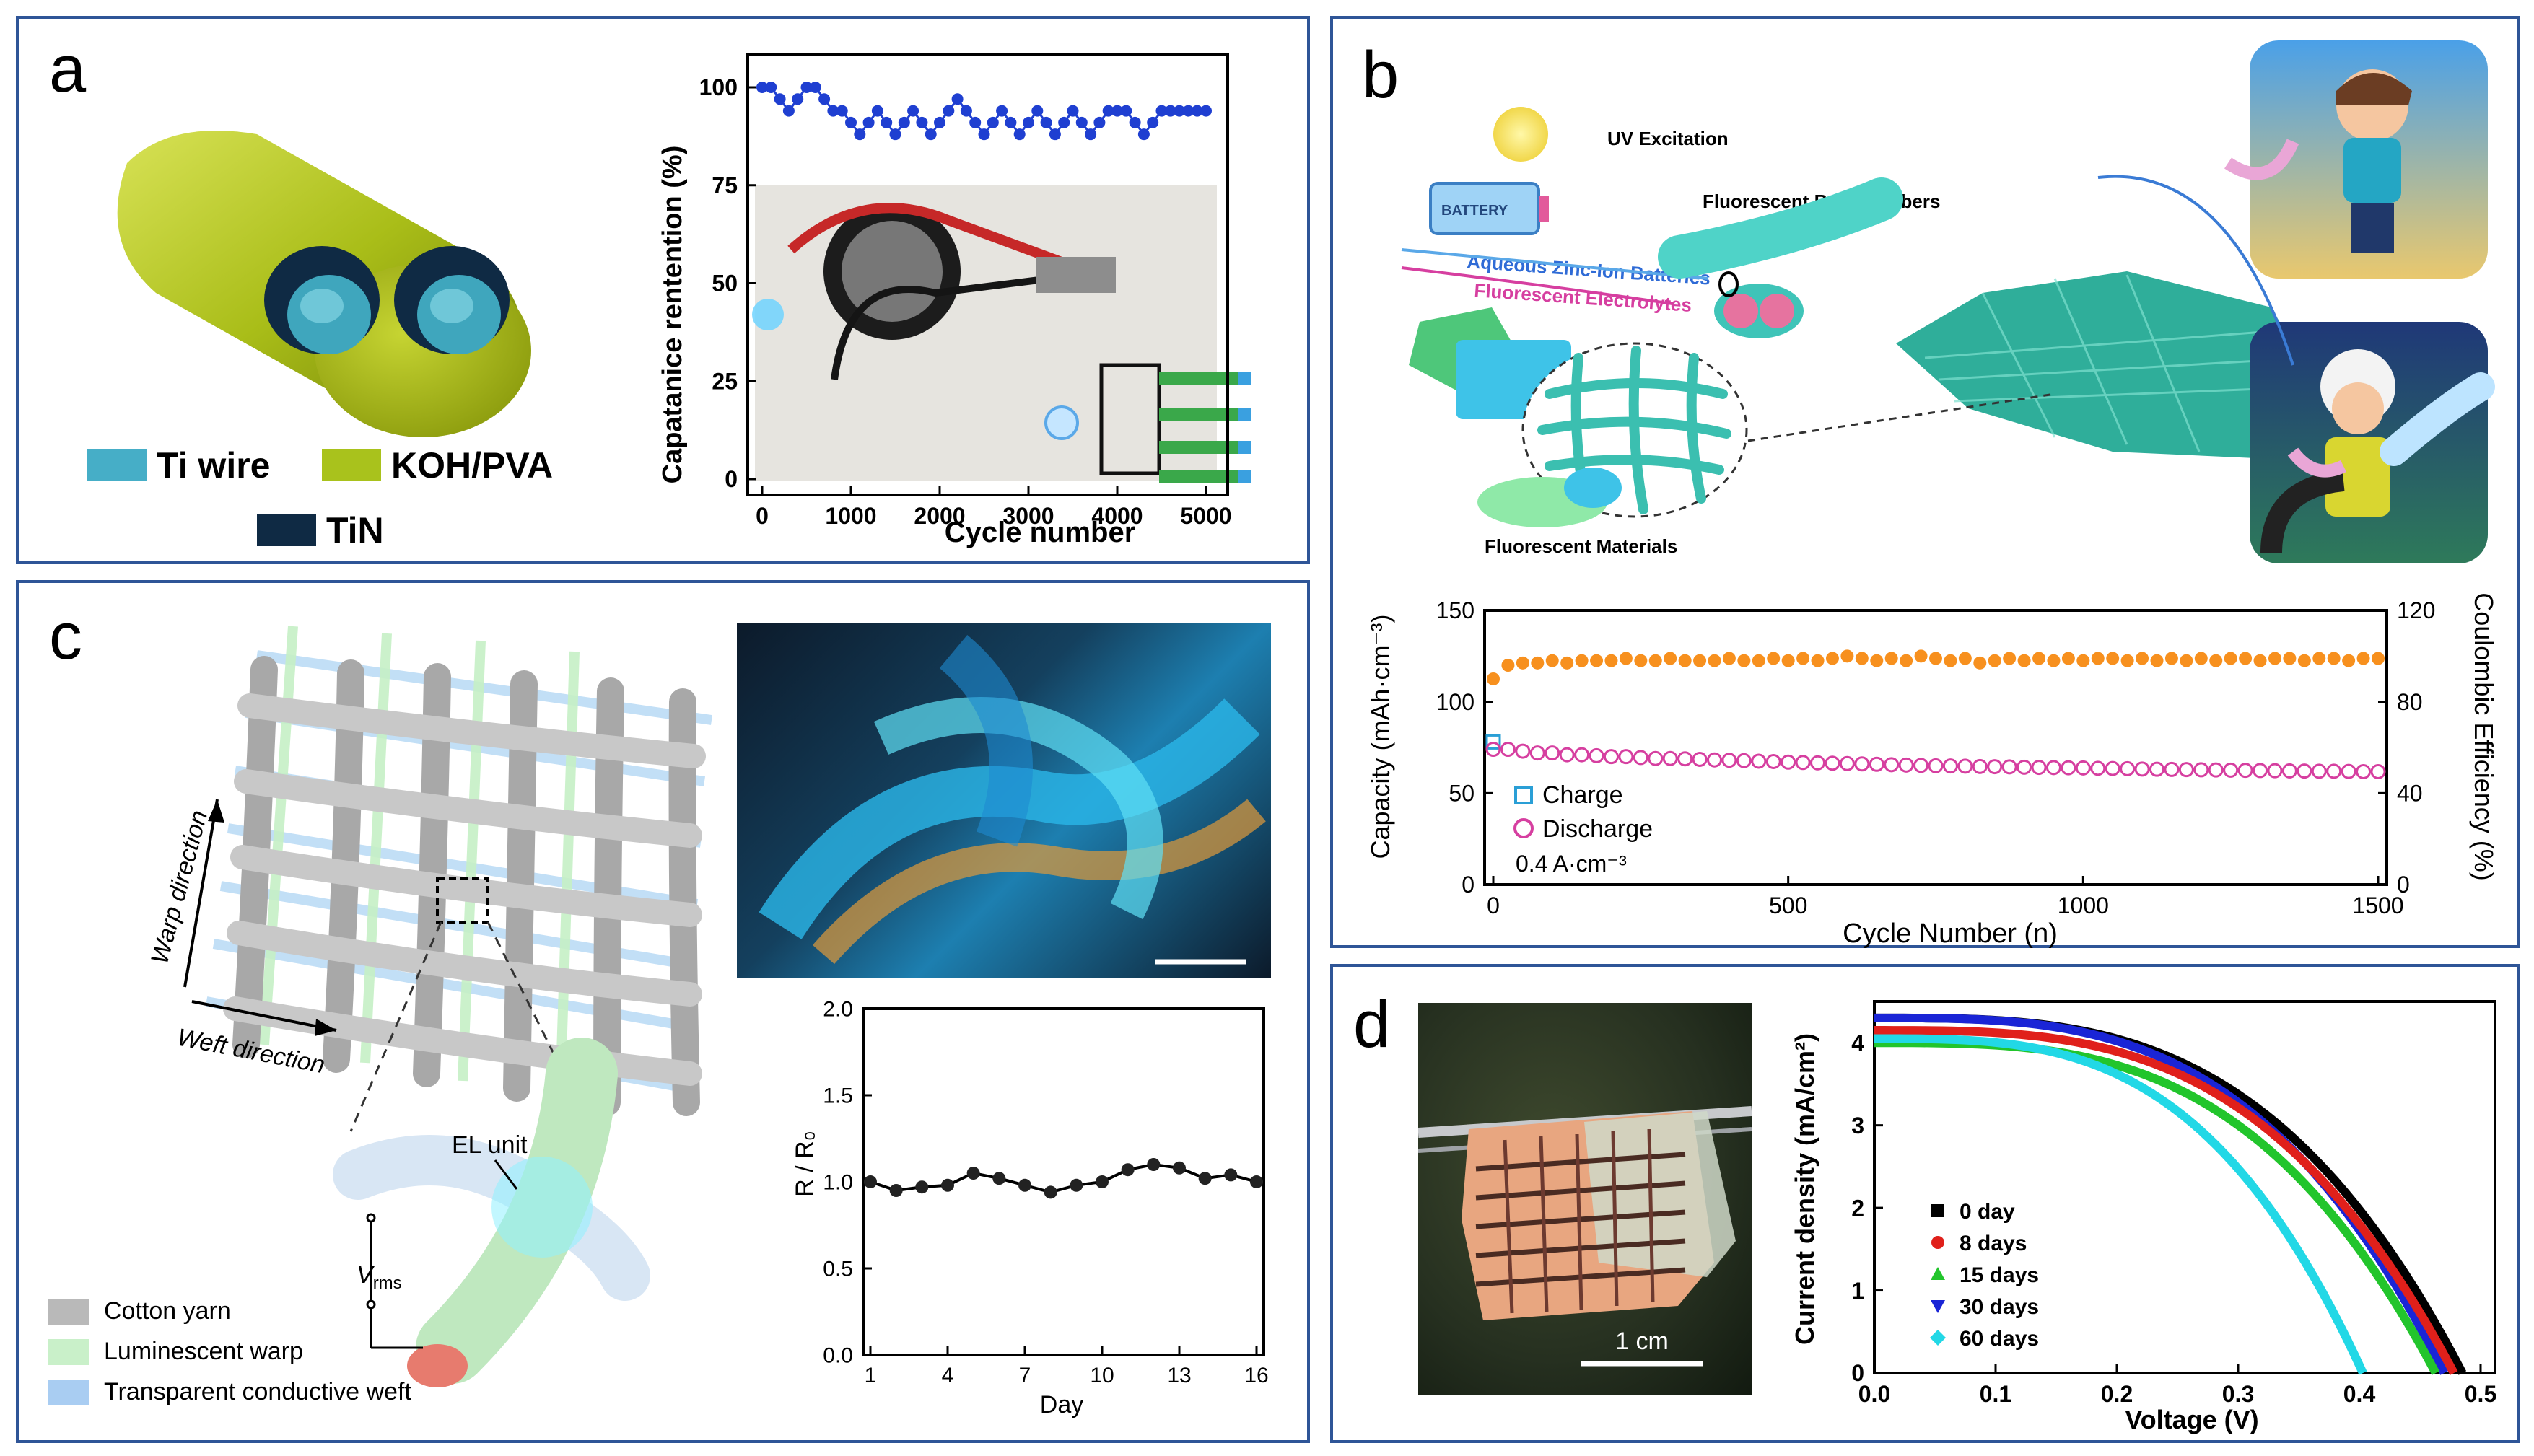 The width and height of the screenshot is (2534, 1456). Describe the element at coordinates (938, 240) in the screenshot. I see `inset-red-wire` at that location.